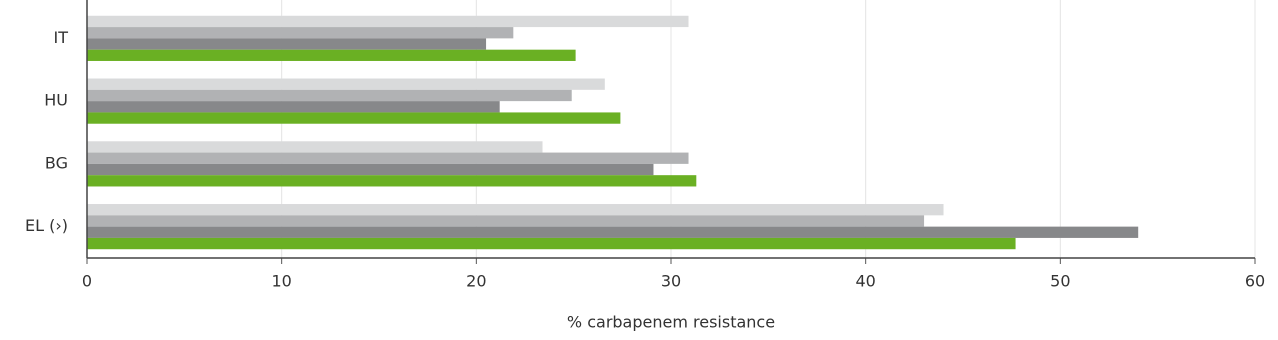 This screenshot has width=1278, height=340. I want to click on x-tick-label: 30, so click(671, 281).